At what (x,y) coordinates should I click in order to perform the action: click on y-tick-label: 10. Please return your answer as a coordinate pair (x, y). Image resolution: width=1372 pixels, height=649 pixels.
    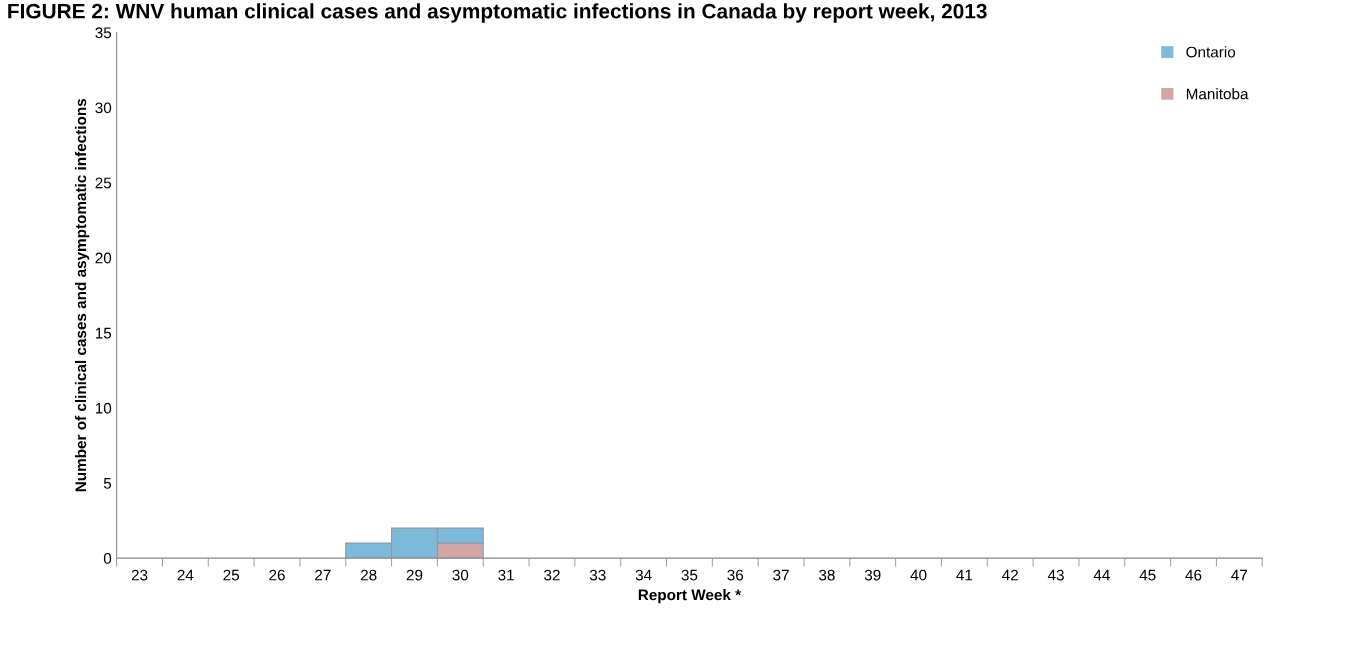
    Looking at the image, I should click on (103, 408).